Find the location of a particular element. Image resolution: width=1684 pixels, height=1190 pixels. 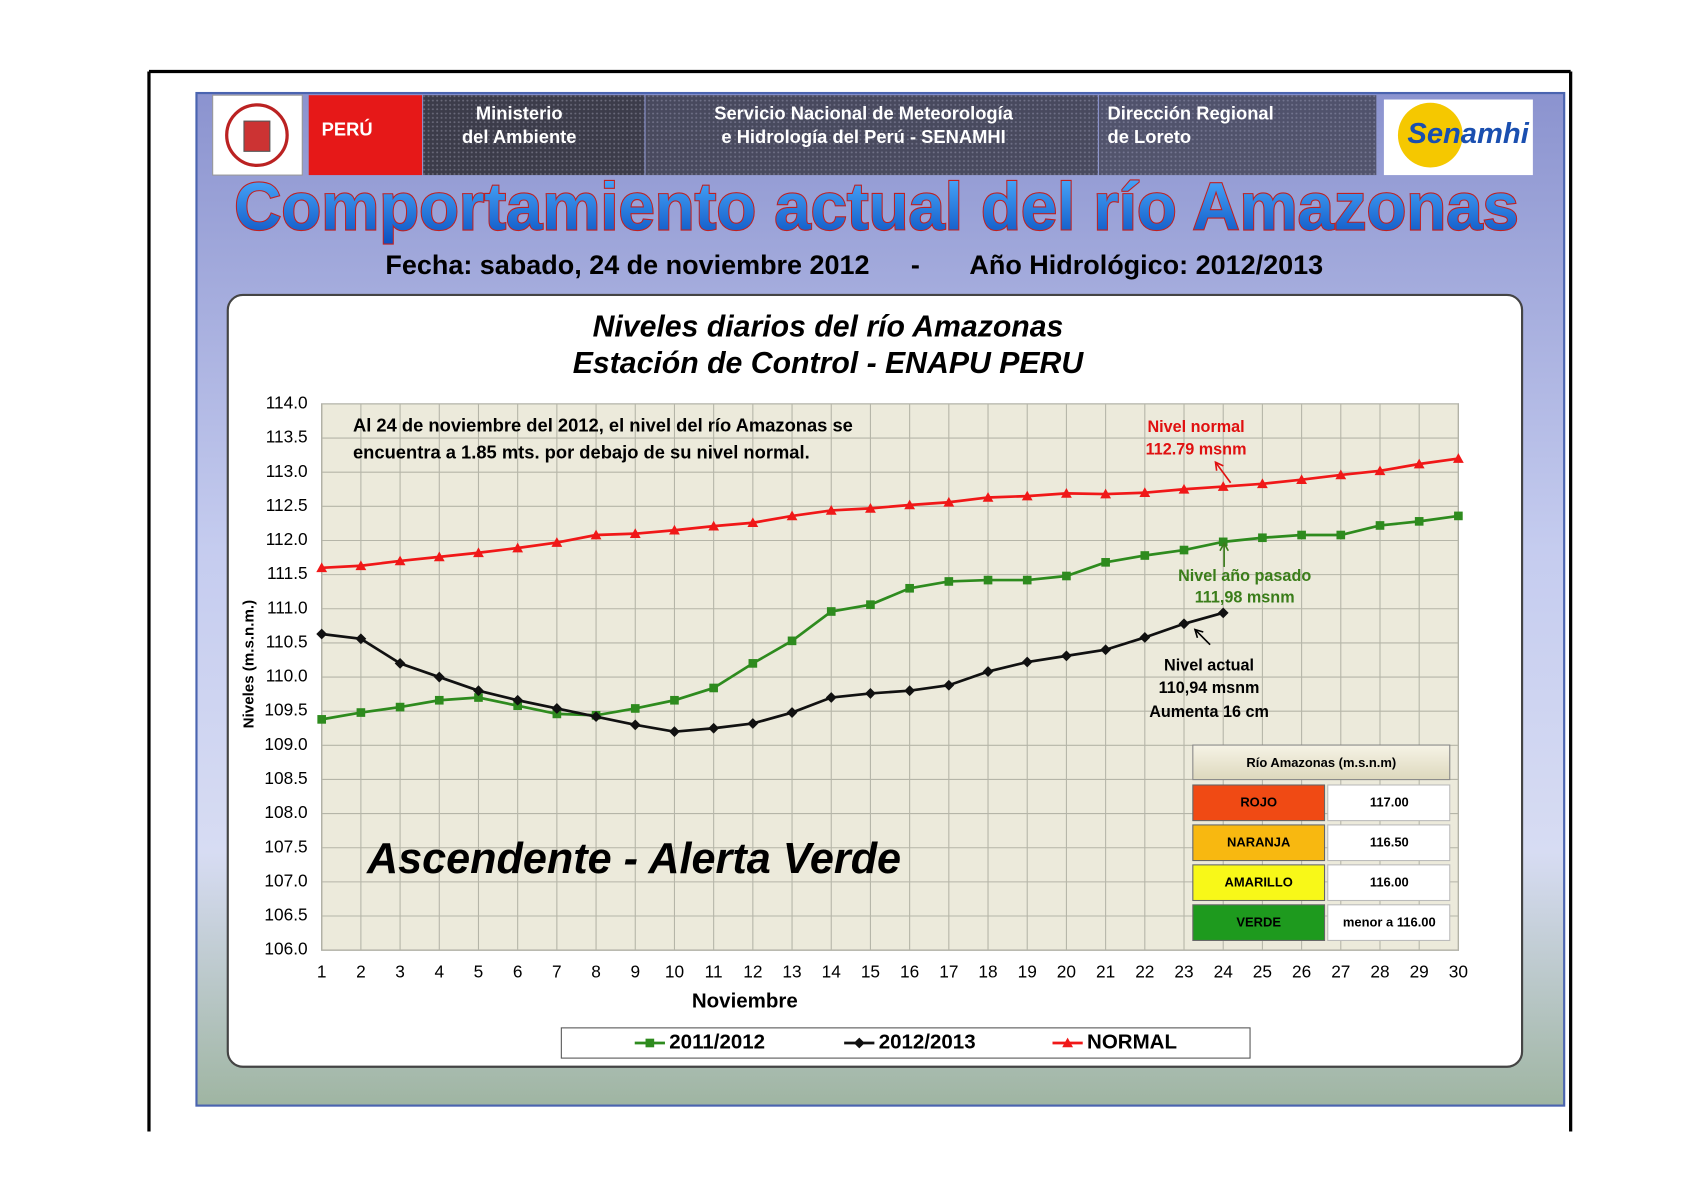

annotation: Aumenta 16 cm is located at coordinates (1209, 712).